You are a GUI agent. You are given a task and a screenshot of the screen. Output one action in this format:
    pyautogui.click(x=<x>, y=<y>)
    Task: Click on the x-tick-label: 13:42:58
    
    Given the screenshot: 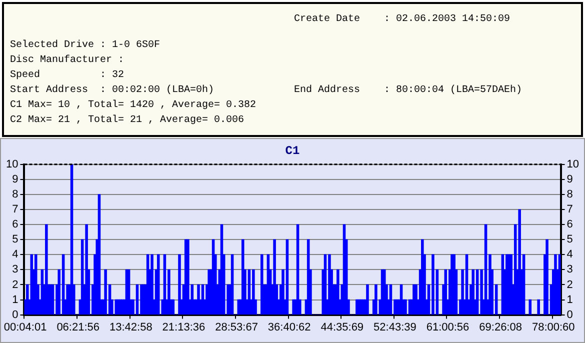 What is the action you would take?
    pyautogui.click(x=130, y=327)
    